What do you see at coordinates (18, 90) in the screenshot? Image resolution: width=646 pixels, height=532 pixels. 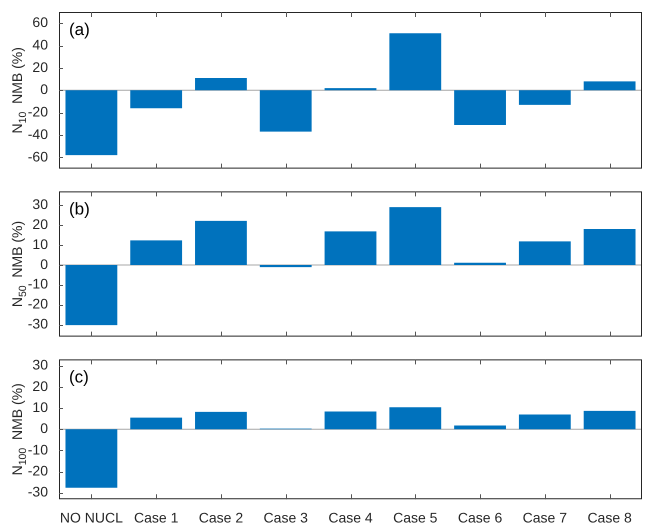 I see `y-axis-title: N10 NMB (%)` at bounding box center [18, 90].